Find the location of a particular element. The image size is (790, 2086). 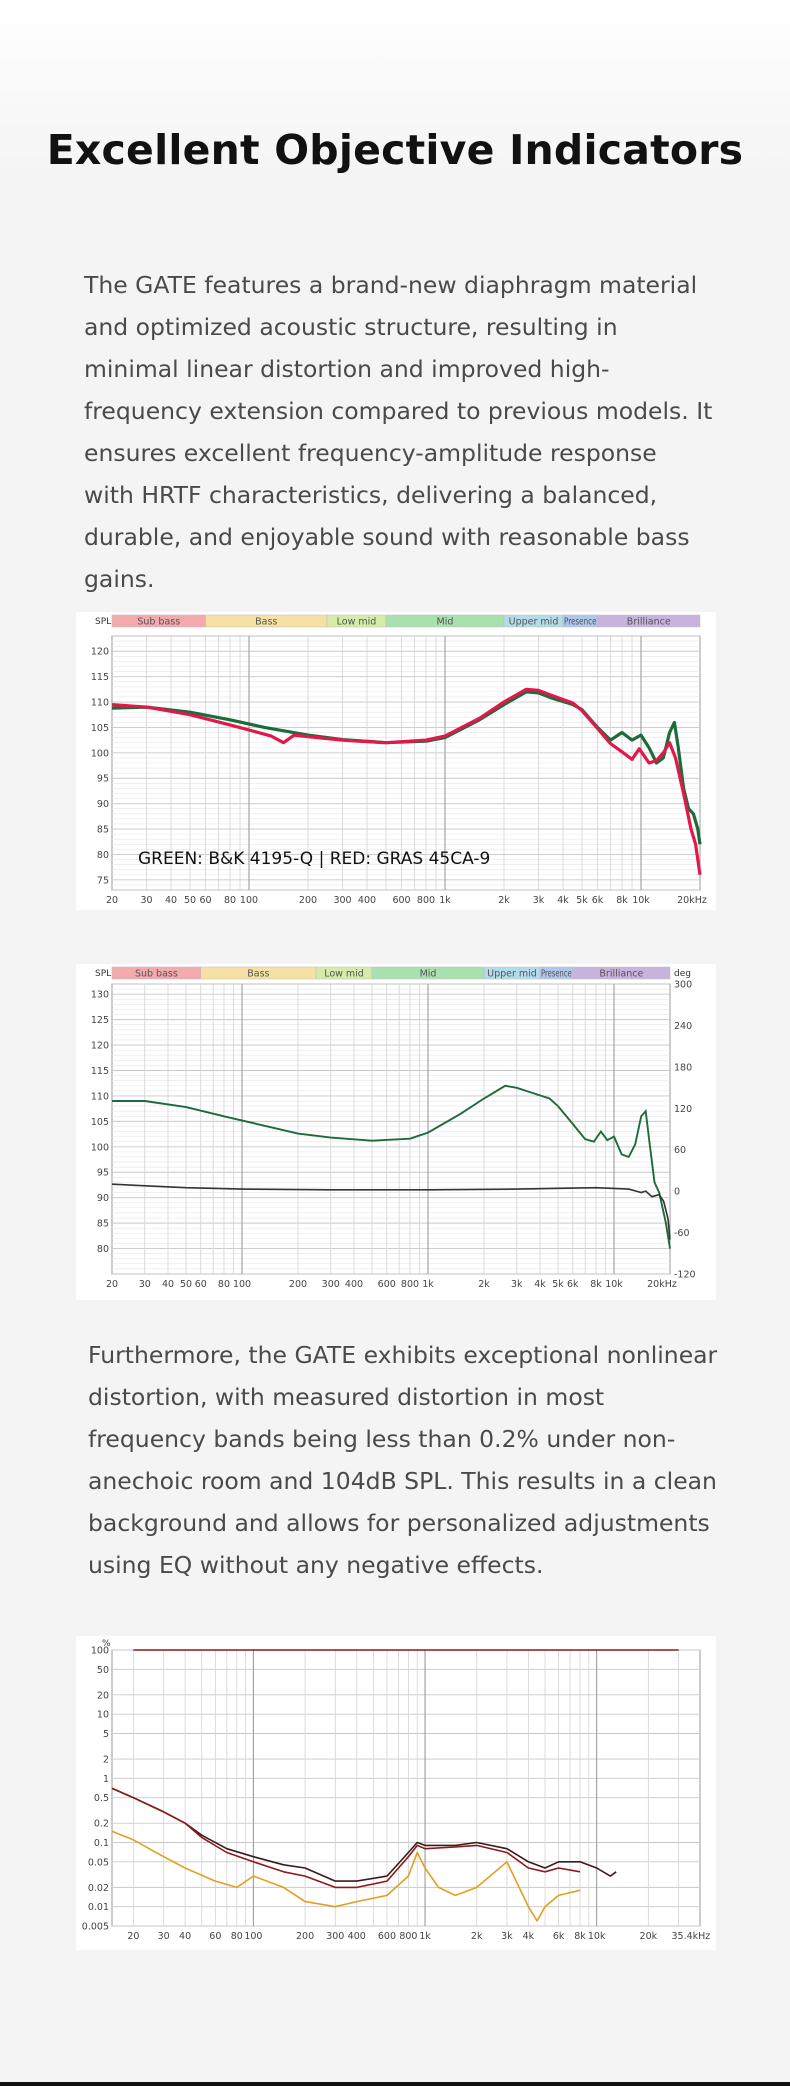

y-tick-label: 110 is located at coordinates (100, 1096).